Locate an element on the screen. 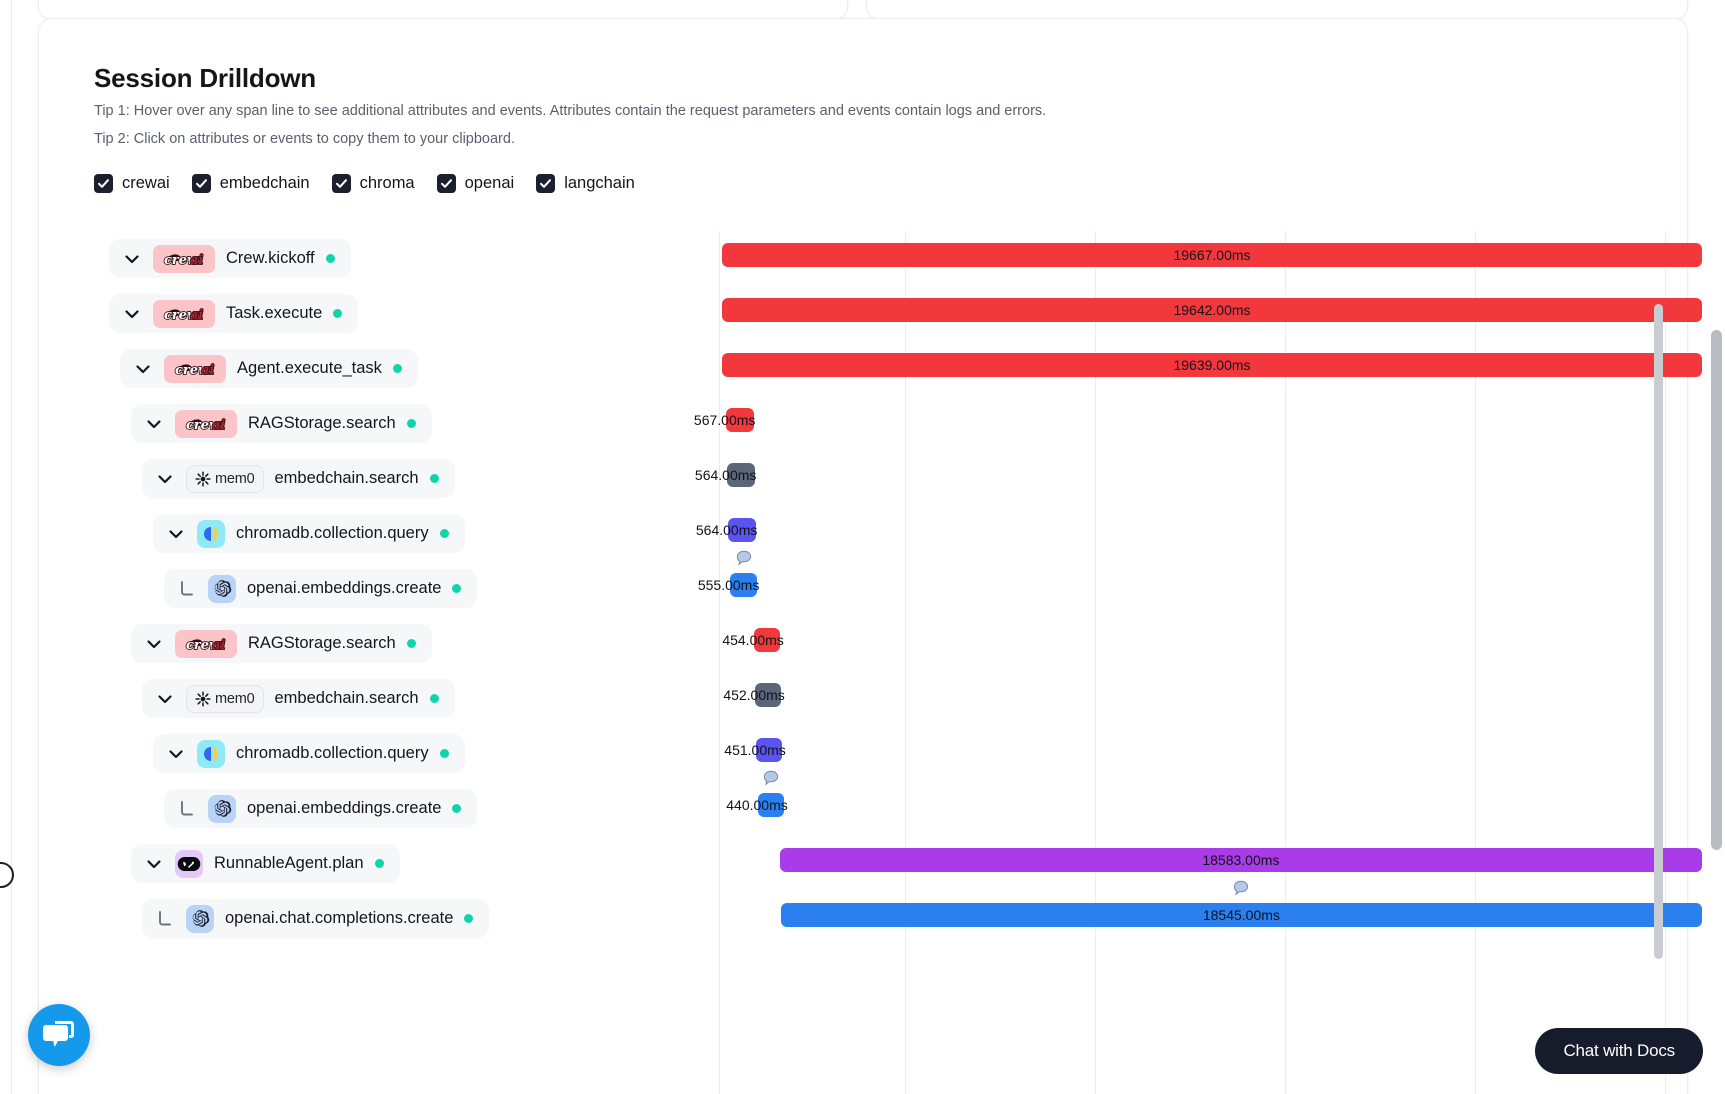 This screenshot has width=1725, height=1094. filter-label-openai: openai is located at coordinates (489, 183).